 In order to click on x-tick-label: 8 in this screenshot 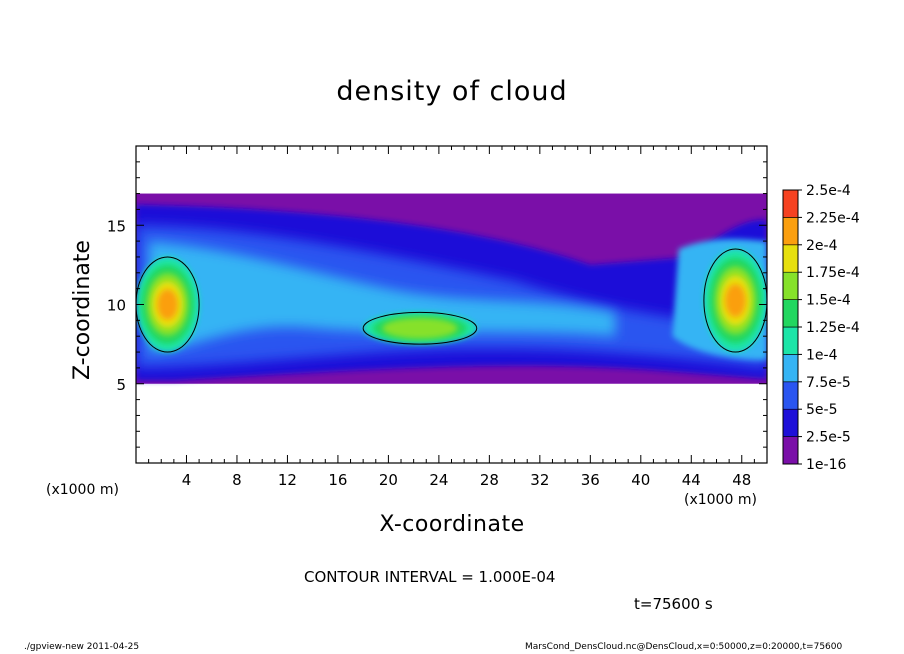, I will do `click(237, 480)`.